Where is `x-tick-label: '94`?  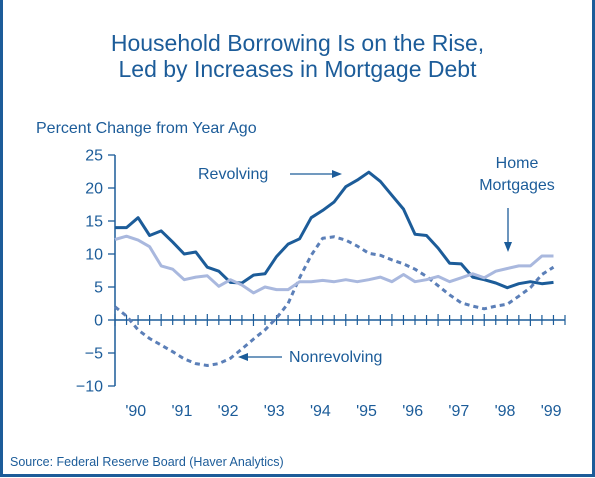 x-tick-label: '94 is located at coordinates (320, 411).